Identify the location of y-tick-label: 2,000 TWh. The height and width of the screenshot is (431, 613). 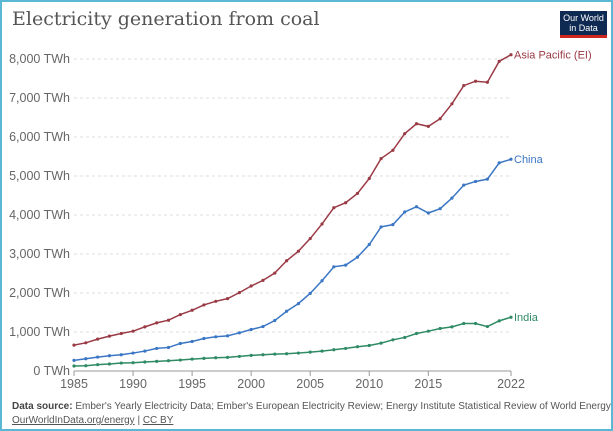
(39, 293).